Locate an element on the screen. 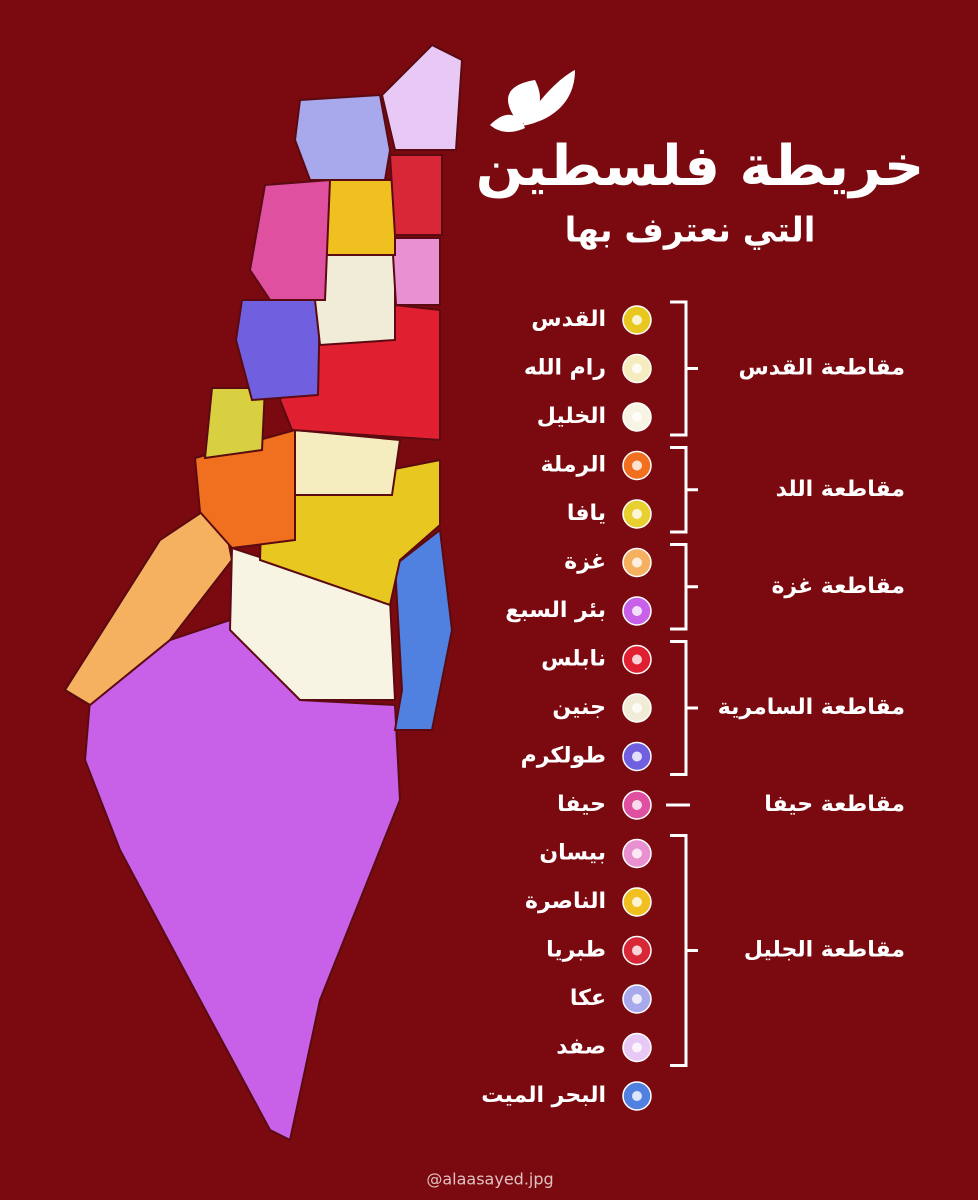 This screenshot has width=978, height=1200. legend-group-name: مقاطعة غزة is located at coordinates (838, 586).